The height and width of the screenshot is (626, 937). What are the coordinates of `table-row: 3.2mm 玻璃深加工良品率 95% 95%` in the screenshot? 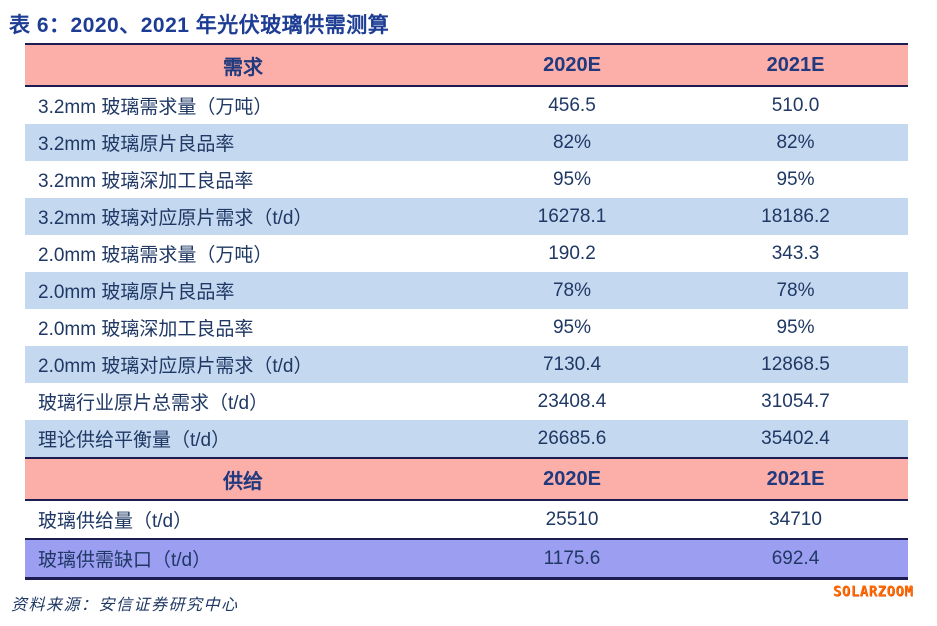 It's located at (466, 179).